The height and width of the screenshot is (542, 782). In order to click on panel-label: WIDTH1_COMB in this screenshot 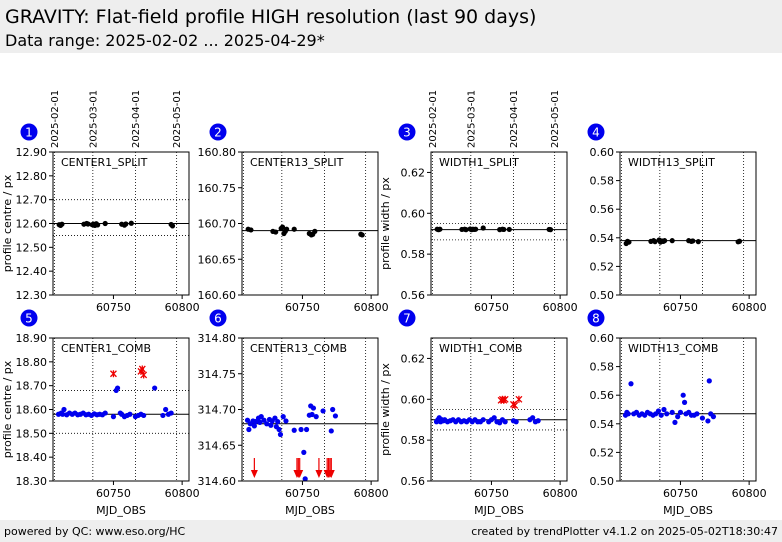, I will do `click(480, 348)`.